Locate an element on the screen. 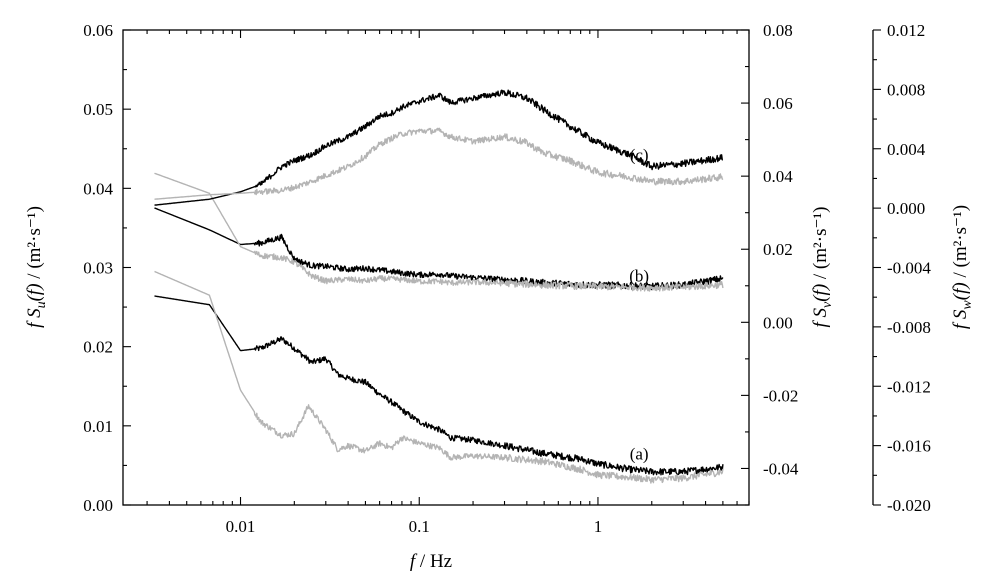 Image resolution: width=998 pixels, height=579 pixels. far-right-tick-label: 0.004 is located at coordinates (906, 149).